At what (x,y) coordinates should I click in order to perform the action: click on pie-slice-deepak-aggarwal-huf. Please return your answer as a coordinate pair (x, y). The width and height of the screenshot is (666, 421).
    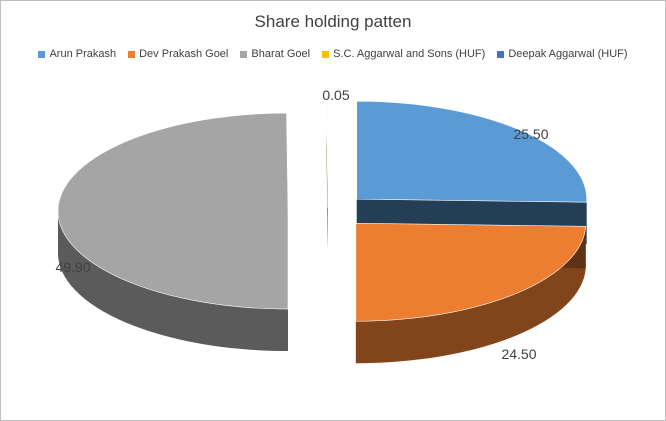
    Looking at the image, I should click on (327, 144).